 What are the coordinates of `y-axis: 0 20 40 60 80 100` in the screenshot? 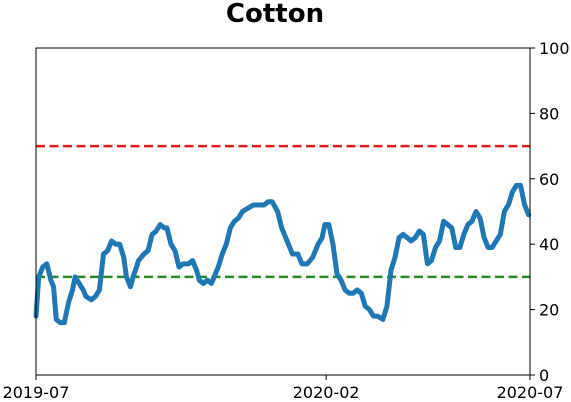 It's located at (550, 212).